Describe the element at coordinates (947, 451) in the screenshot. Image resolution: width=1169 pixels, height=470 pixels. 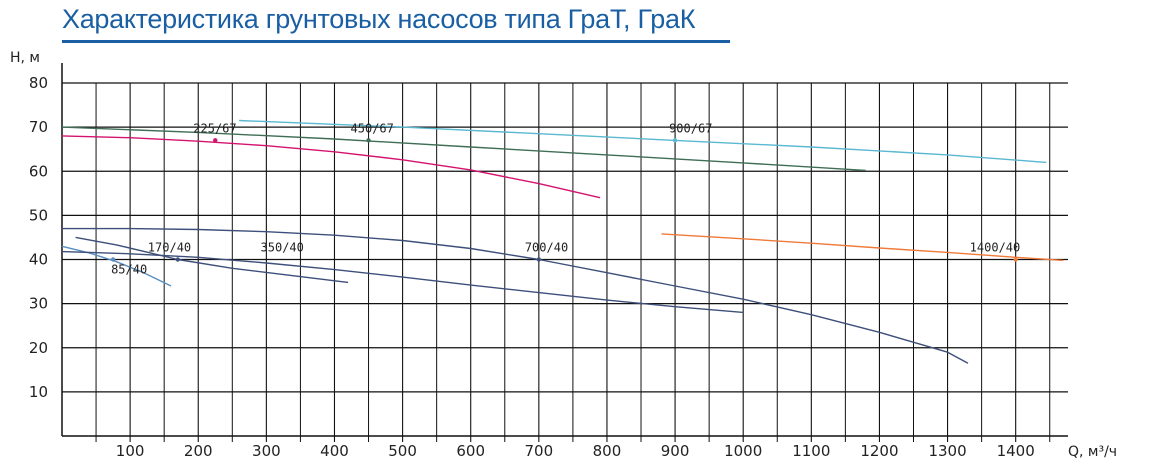
I see `x-tick-label: 1300` at that location.